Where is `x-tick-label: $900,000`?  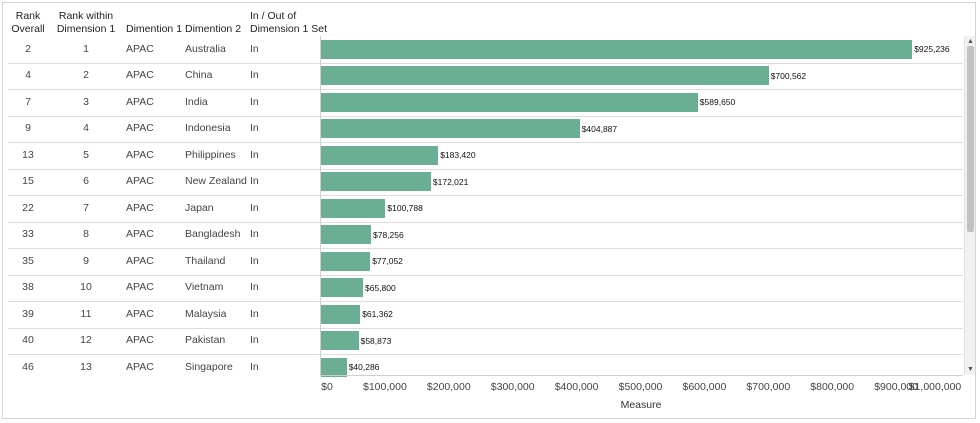
x-tick-label: $900,000 is located at coordinates (896, 387).